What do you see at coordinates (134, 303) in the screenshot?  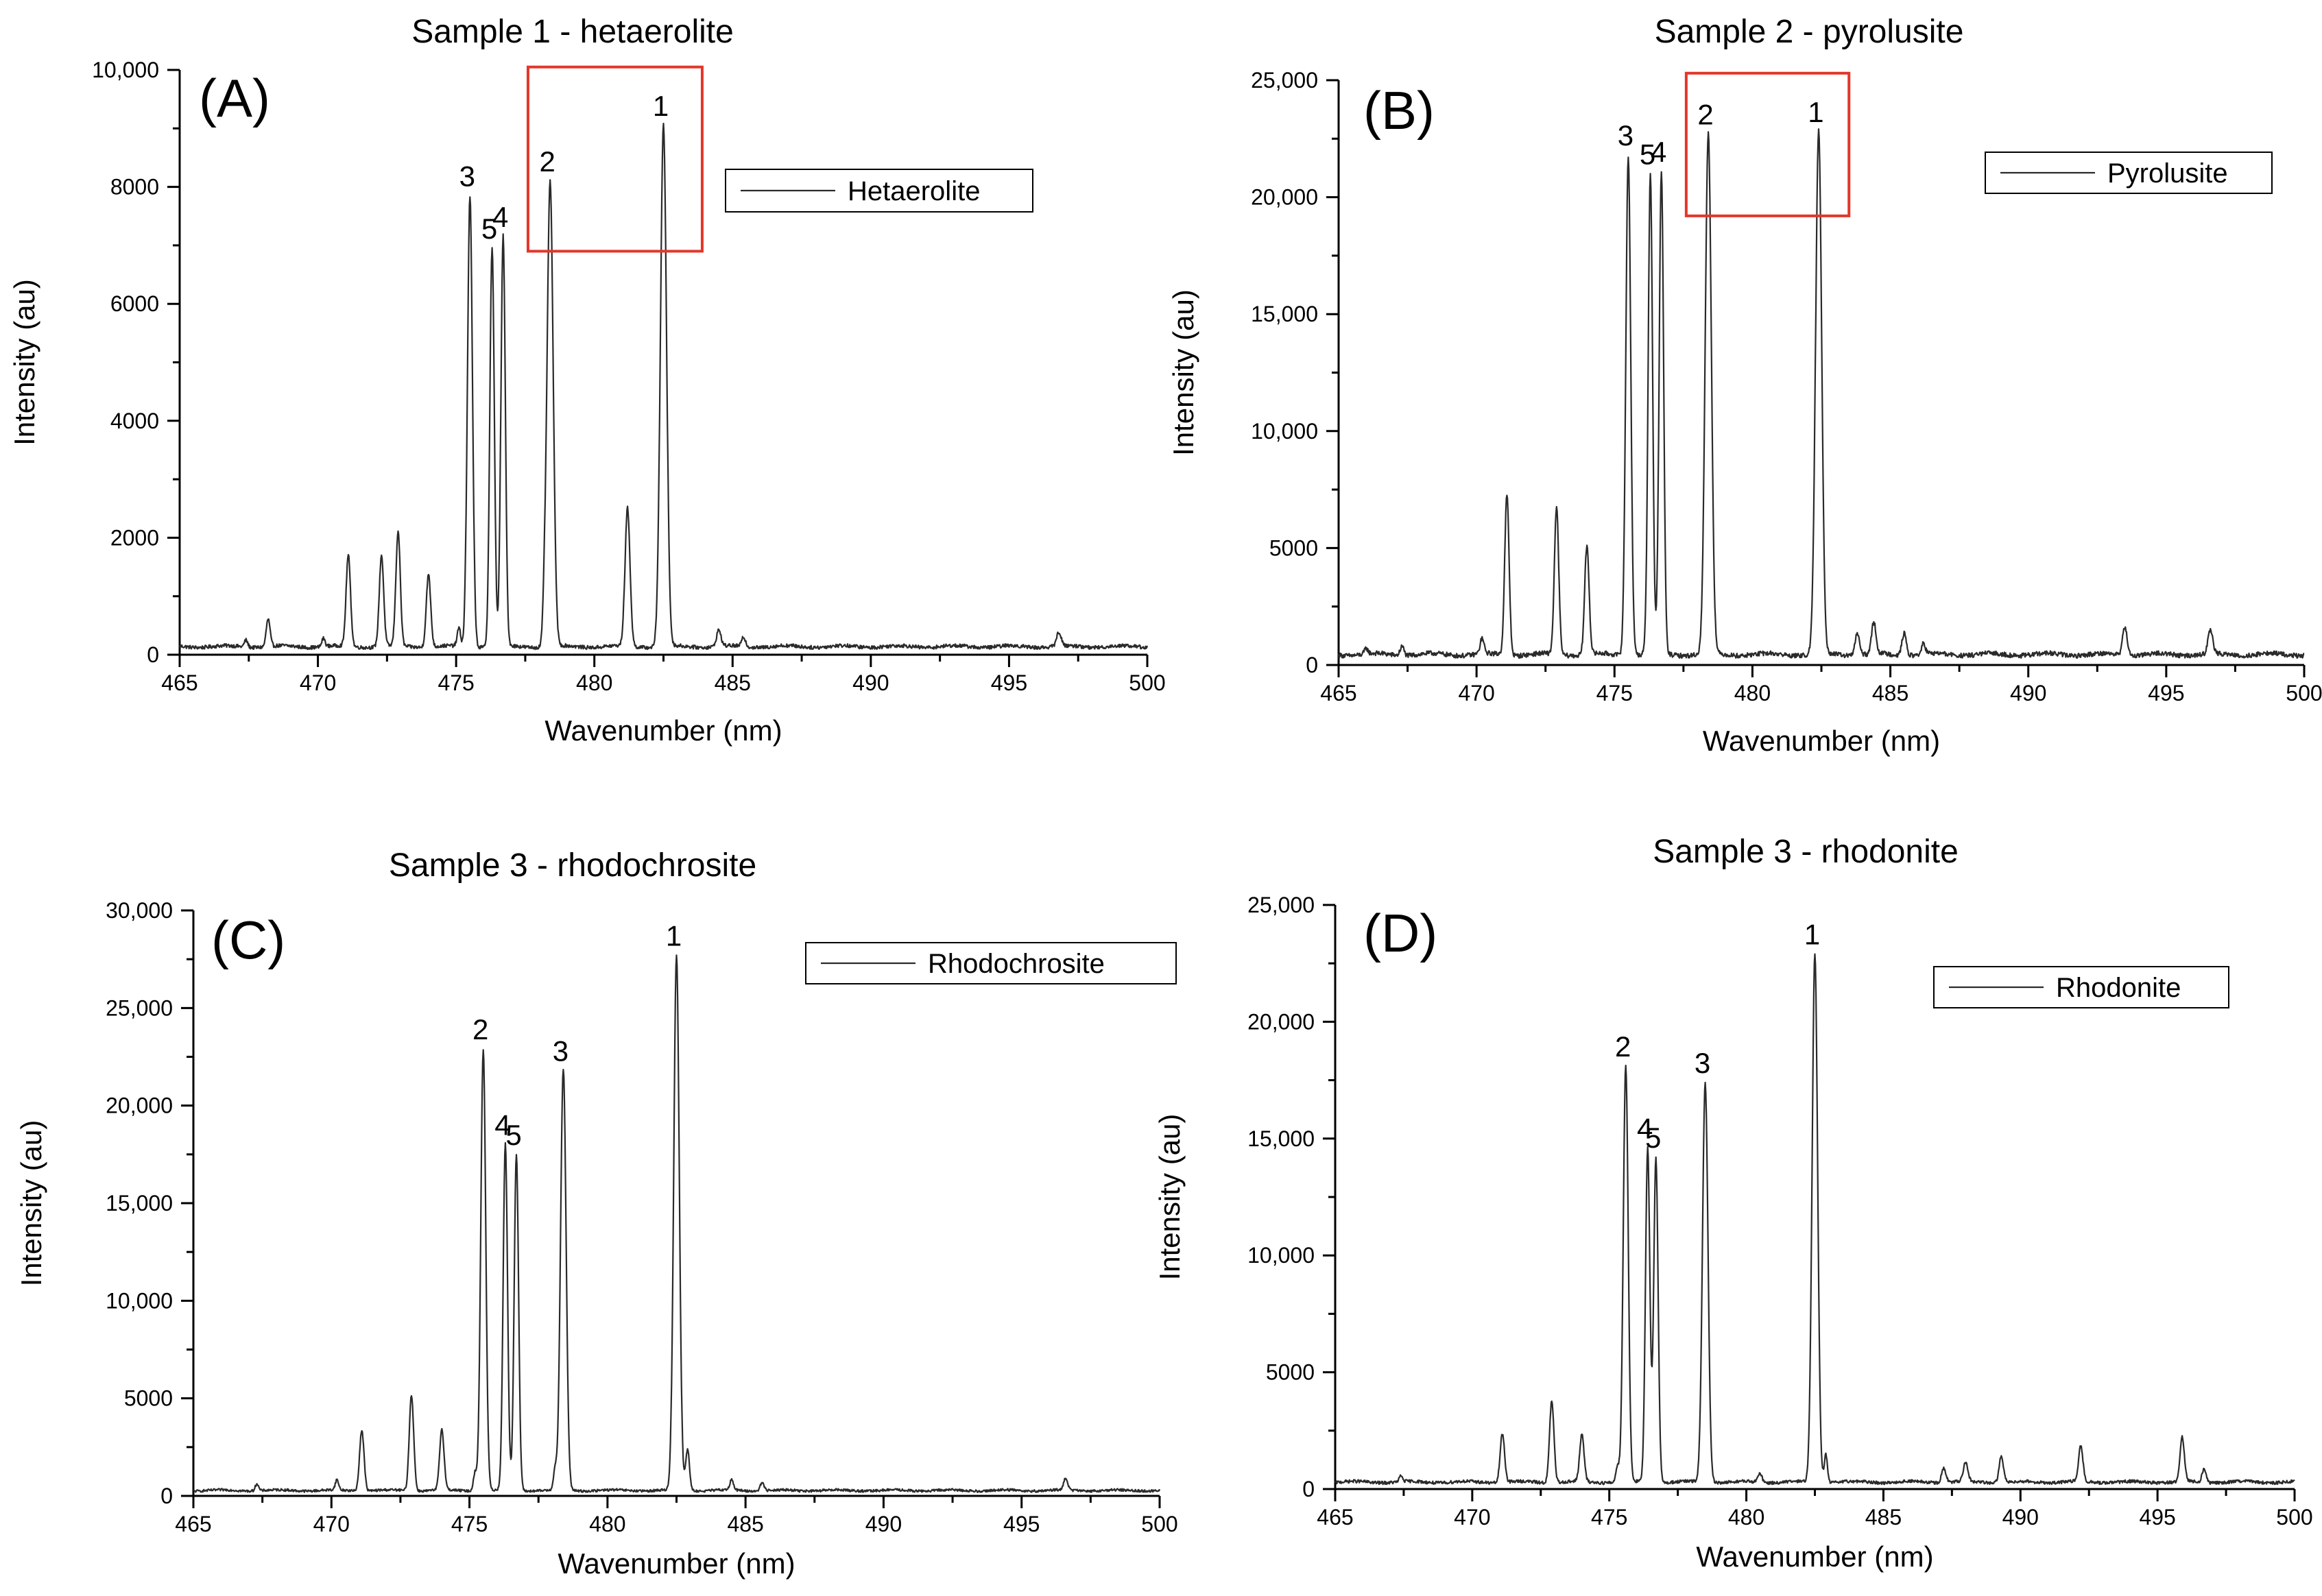 I see `y-tick-label: 6000` at bounding box center [134, 303].